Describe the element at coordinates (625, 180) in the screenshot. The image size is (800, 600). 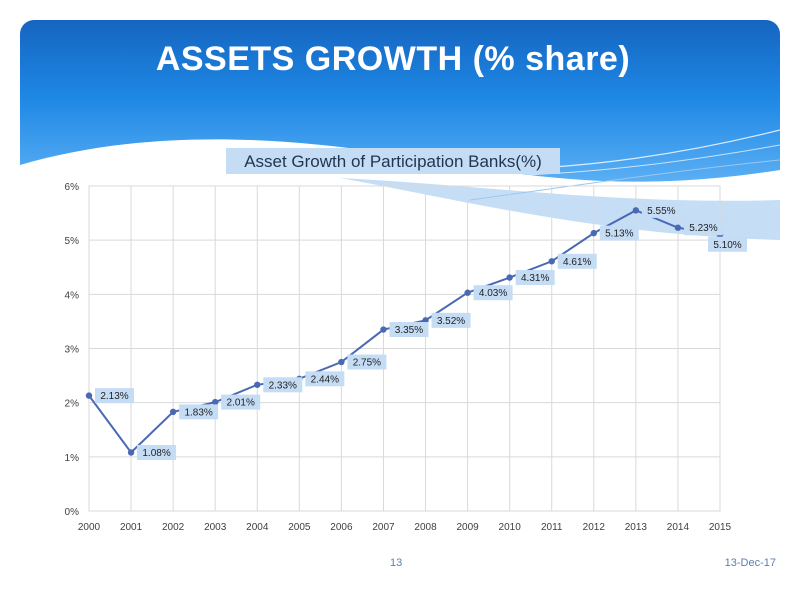
I see `background-wave-line` at that location.